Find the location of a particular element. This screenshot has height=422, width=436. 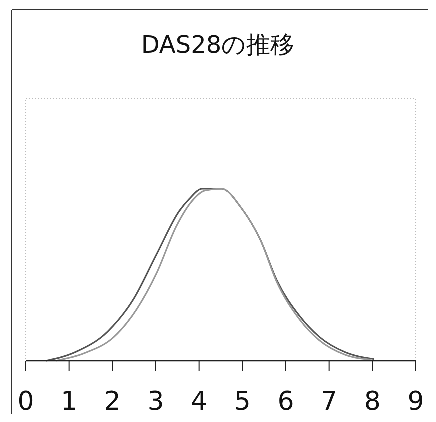

x-tick-label: 5 is located at coordinates (242, 402).